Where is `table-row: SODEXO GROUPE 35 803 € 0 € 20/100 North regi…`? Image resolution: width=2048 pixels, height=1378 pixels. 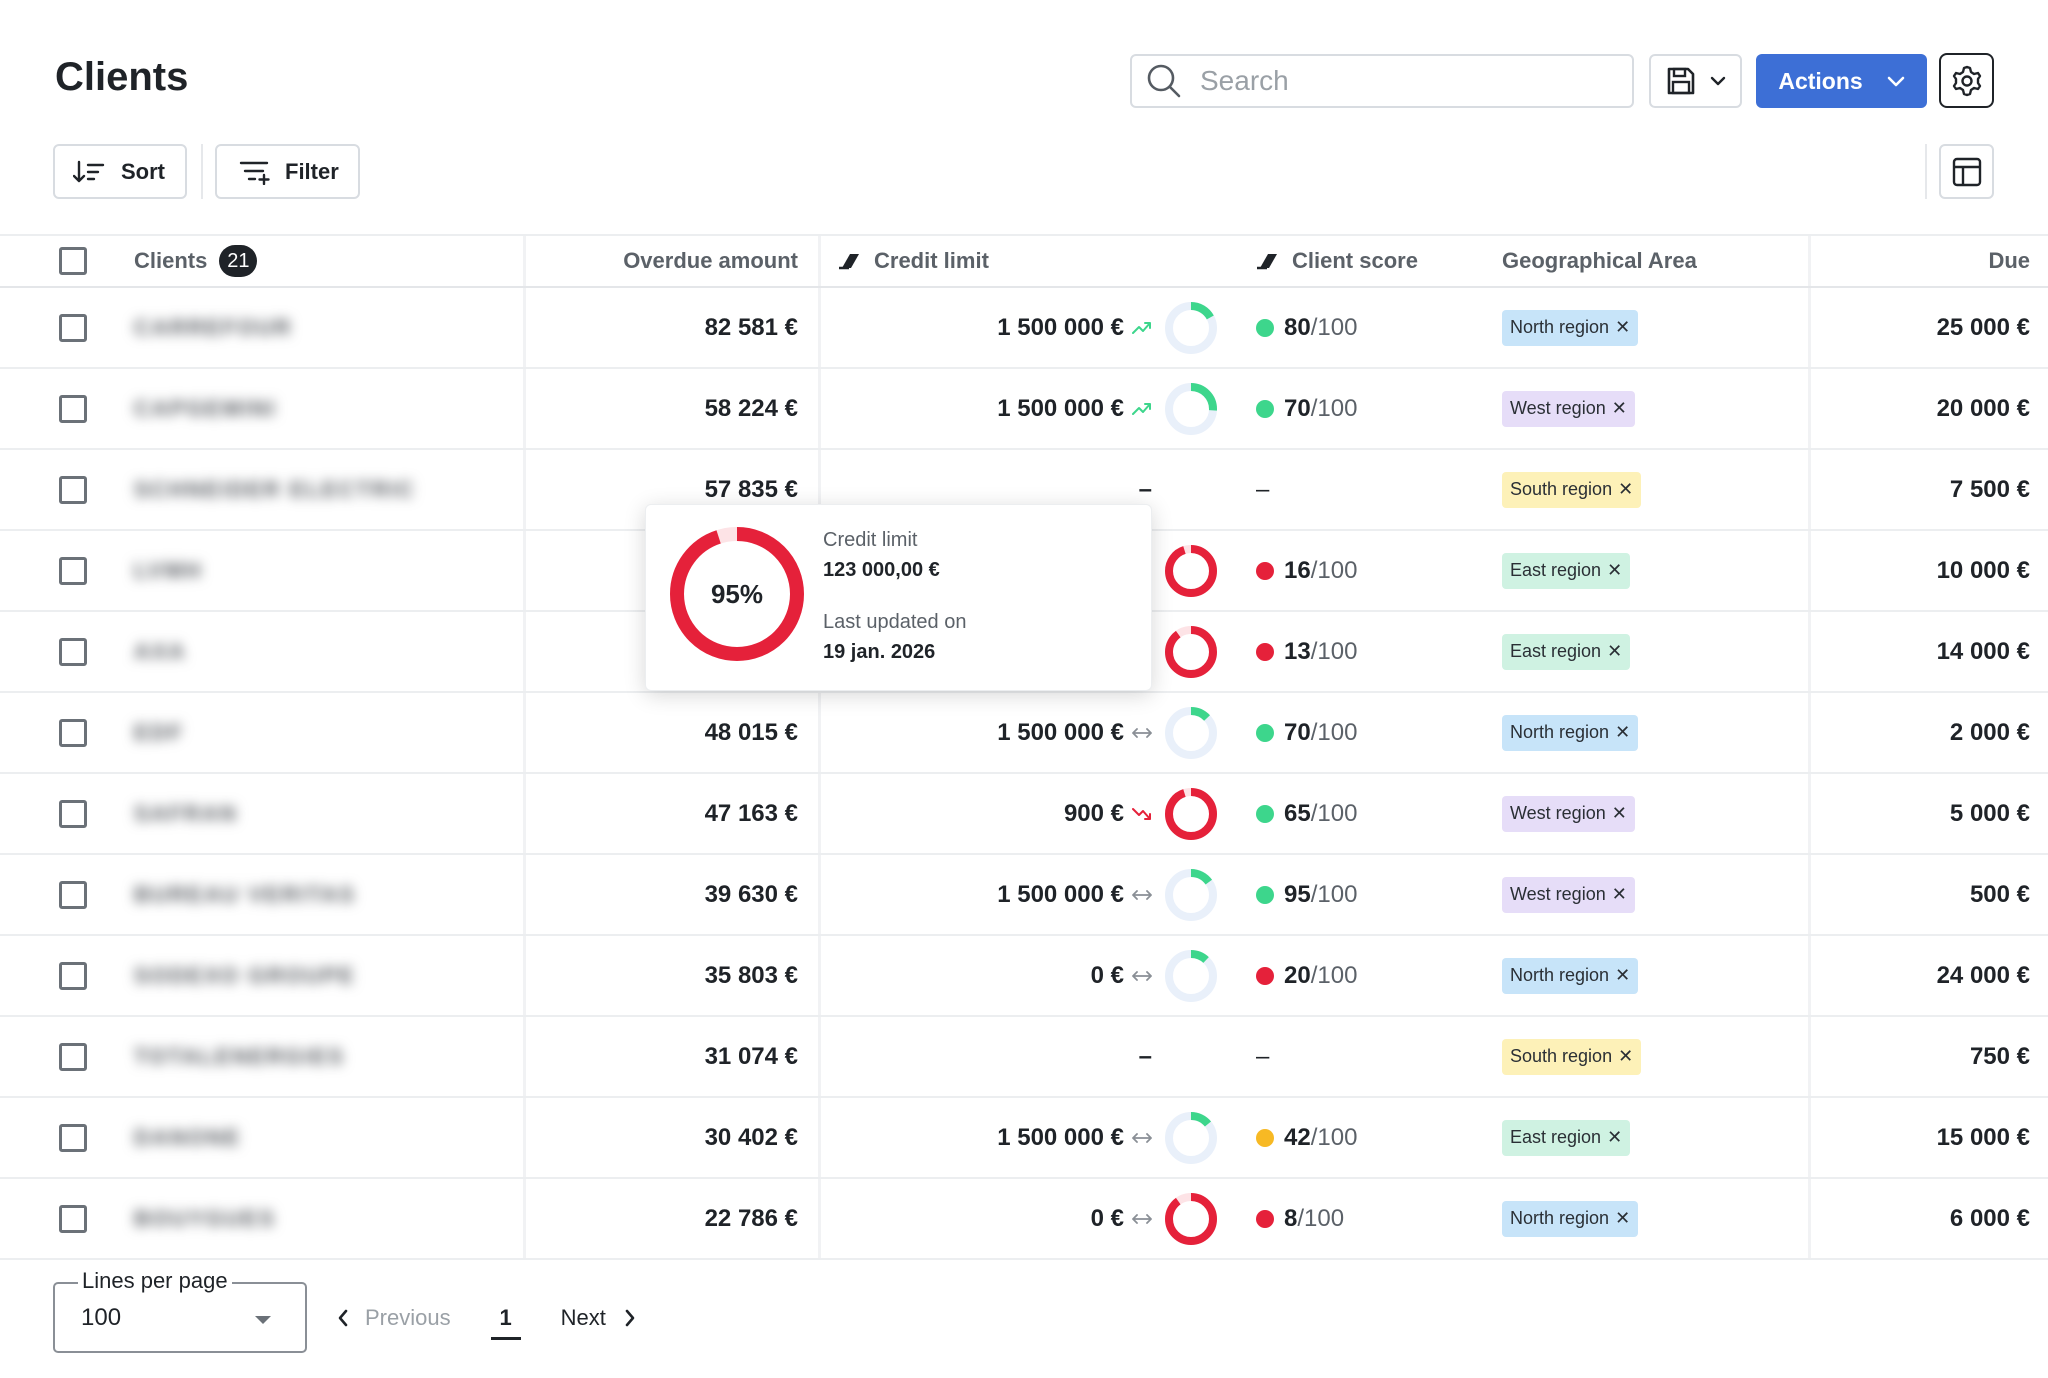
table-row: SODEXO GROUPE 35 803 € 0 € 20/100 North regi… is located at coordinates (1024, 976).